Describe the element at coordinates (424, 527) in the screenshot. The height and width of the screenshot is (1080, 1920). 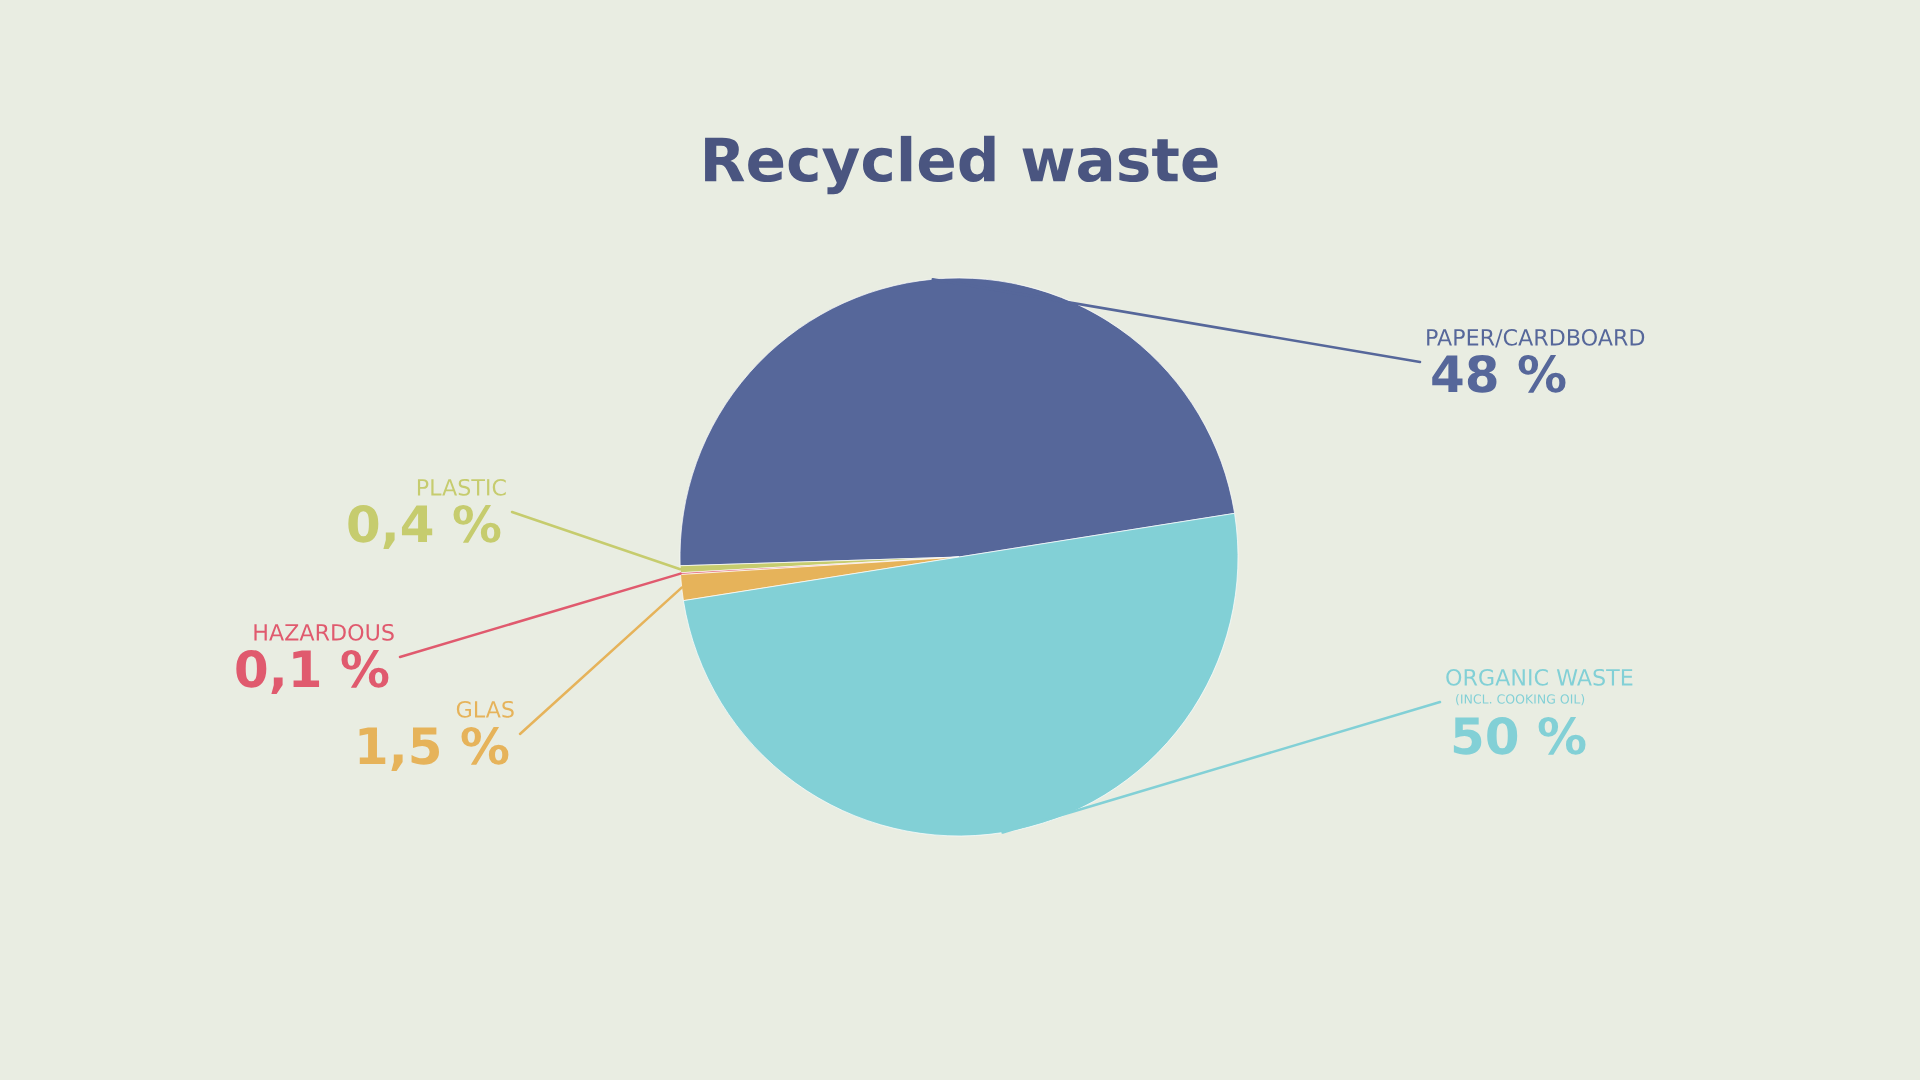
I see `data-label: 0,4 %` at that location.